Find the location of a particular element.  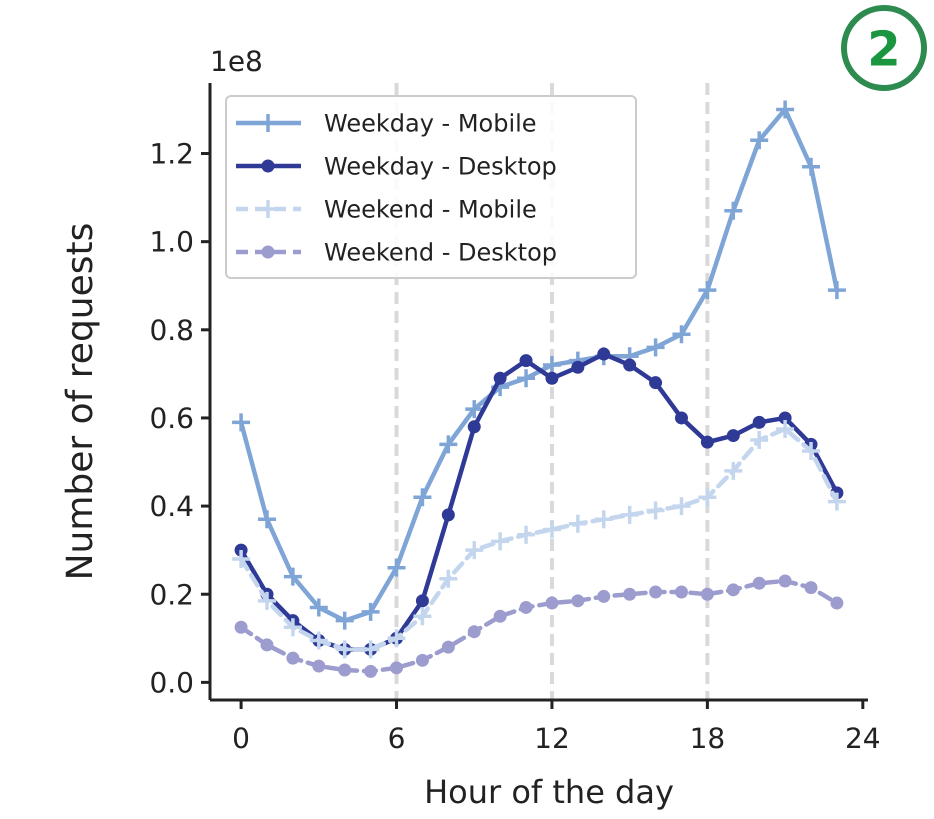

y-tick-label: 0.8 is located at coordinates (171, 330).